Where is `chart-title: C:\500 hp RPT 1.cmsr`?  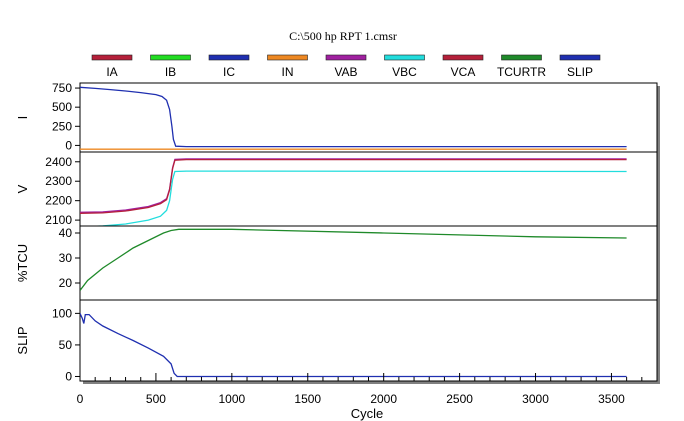
chart-title: C:\500 hp RPT 1.cmsr is located at coordinates (343, 36).